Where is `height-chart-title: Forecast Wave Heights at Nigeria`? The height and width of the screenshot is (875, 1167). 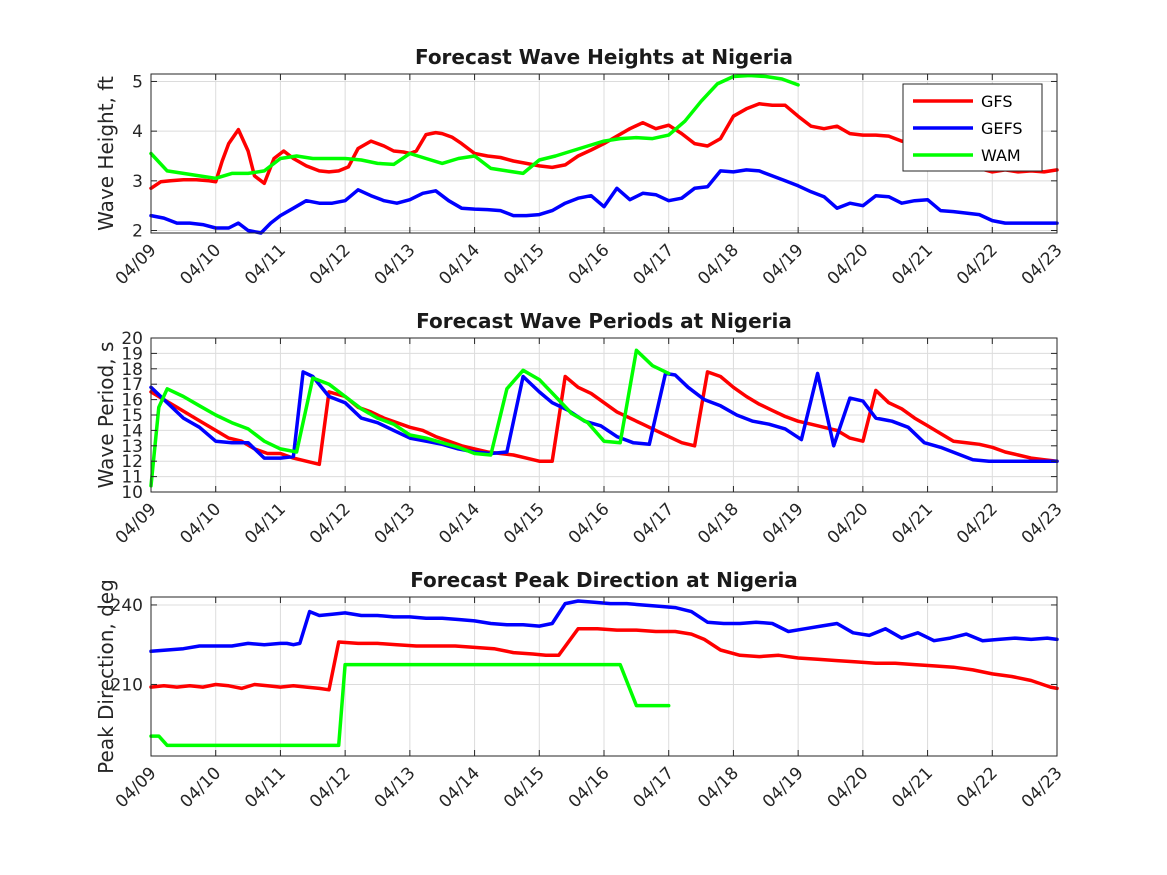 height-chart-title: Forecast Wave Heights at Nigeria is located at coordinates (604, 57).